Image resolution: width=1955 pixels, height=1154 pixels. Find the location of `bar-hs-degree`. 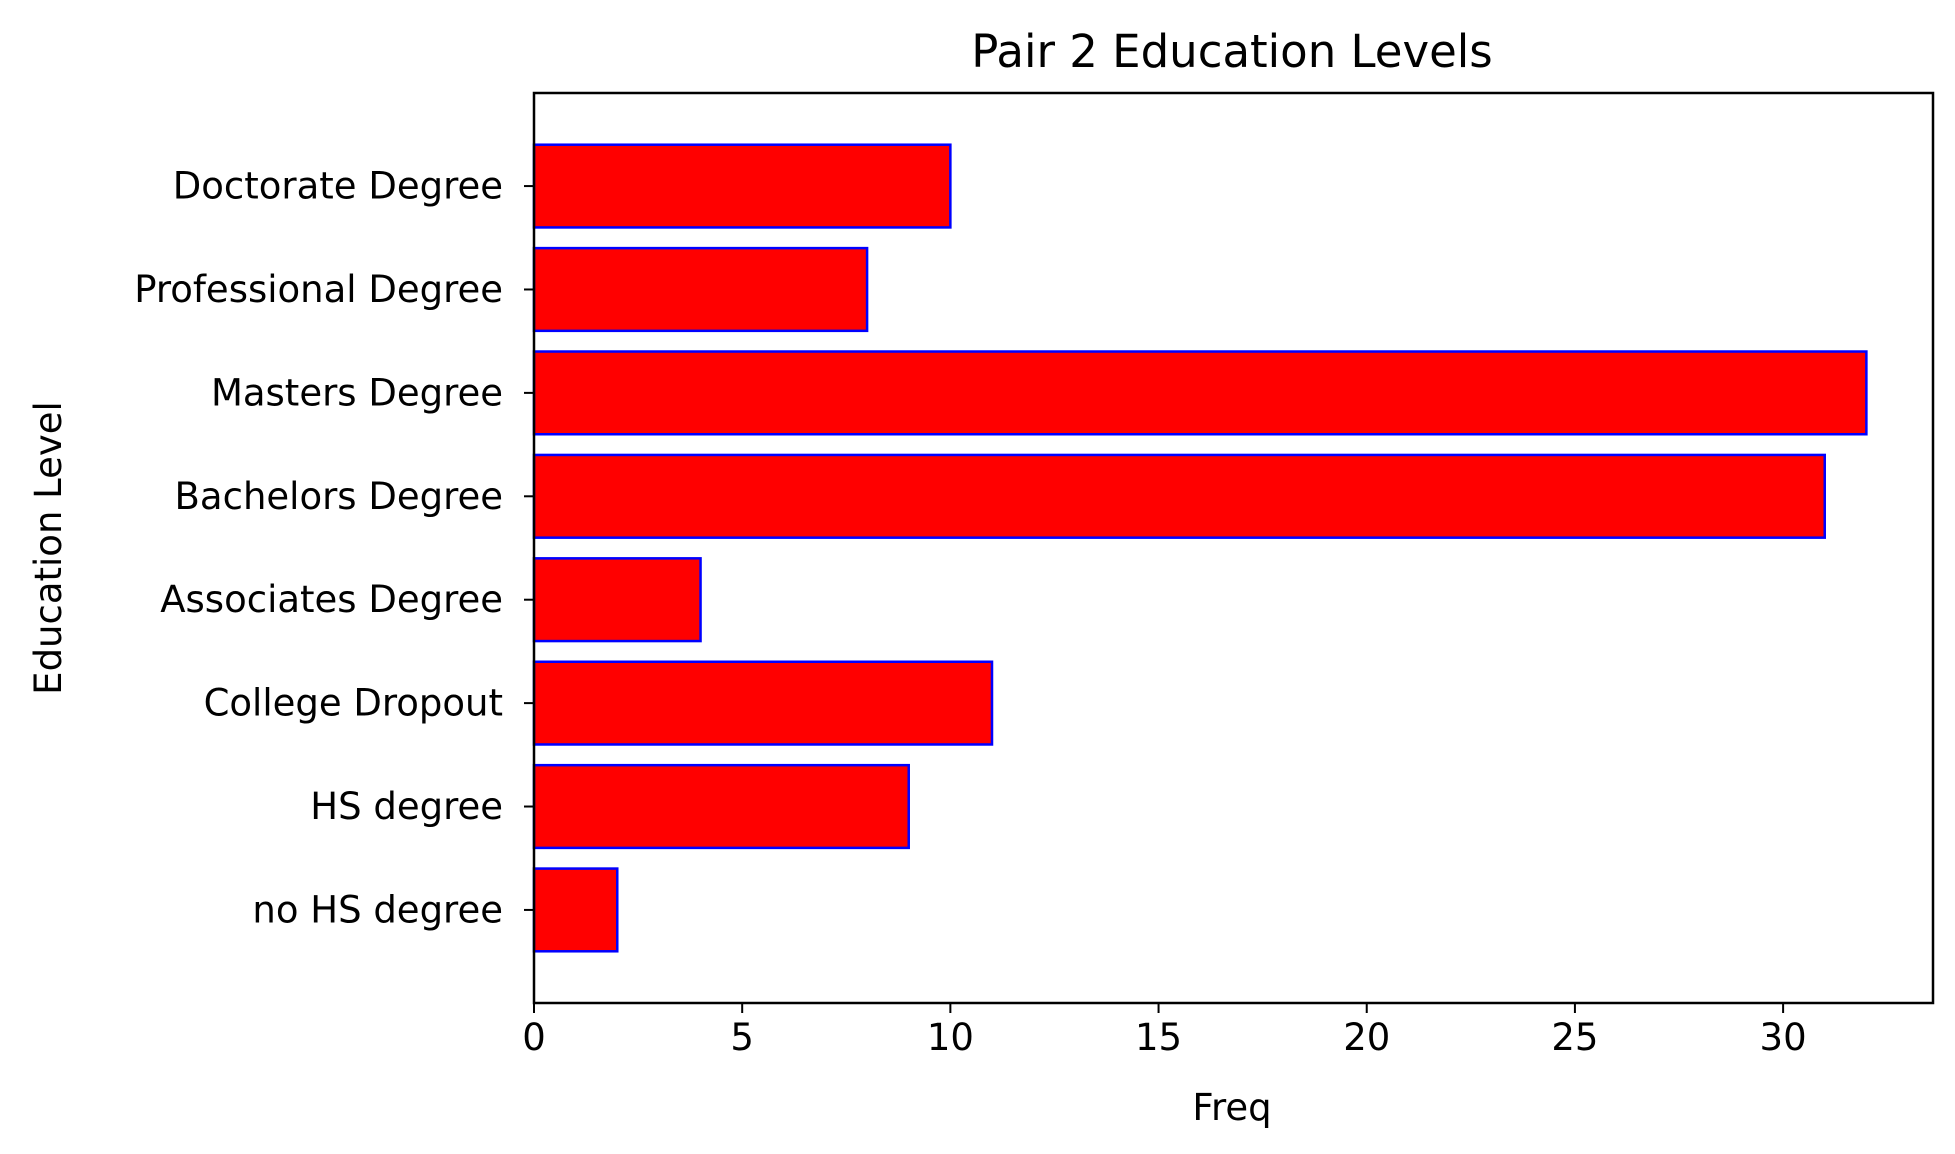

bar-hs-degree is located at coordinates (721, 806).